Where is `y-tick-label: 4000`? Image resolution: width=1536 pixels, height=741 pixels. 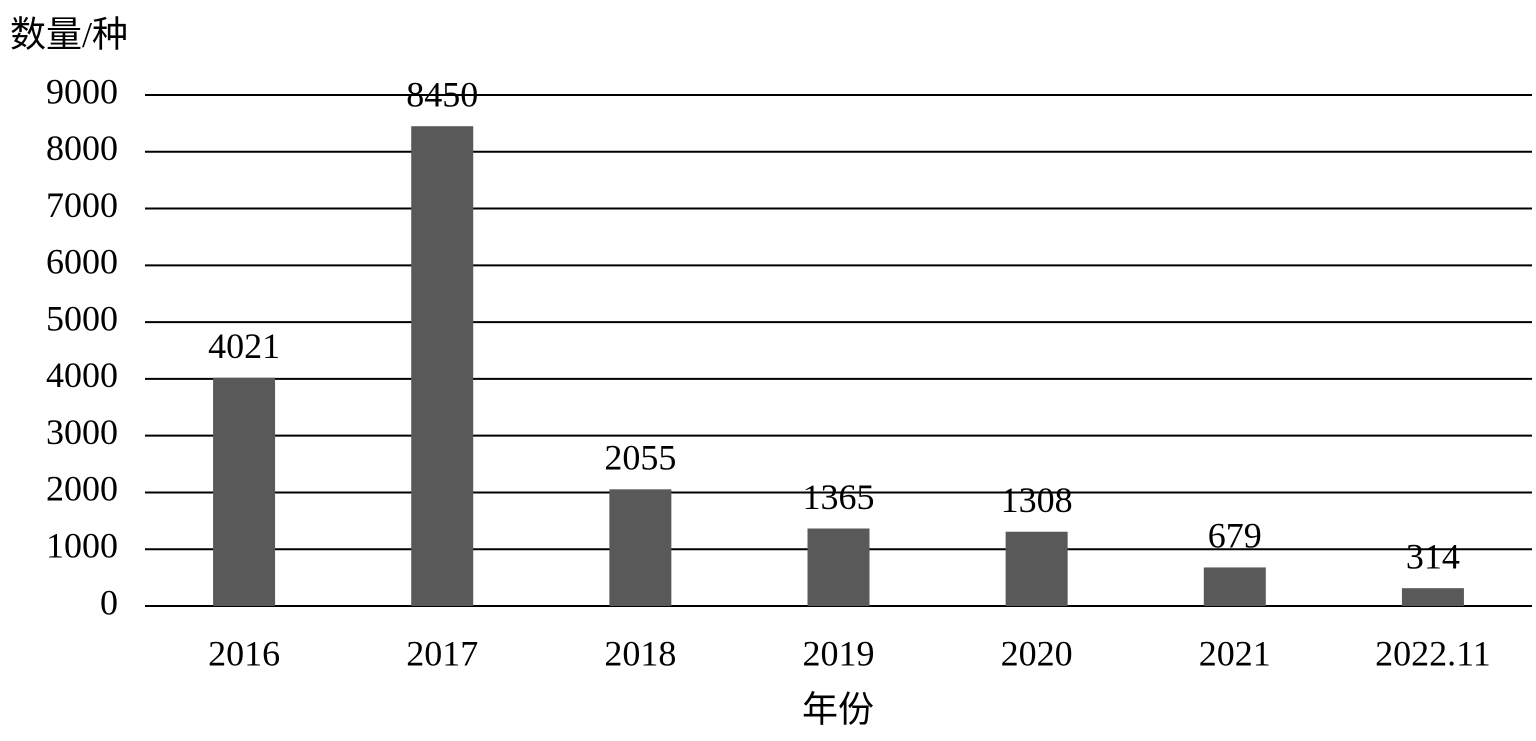
y-tick-label: 4000 is located at coordinates (82, 375).